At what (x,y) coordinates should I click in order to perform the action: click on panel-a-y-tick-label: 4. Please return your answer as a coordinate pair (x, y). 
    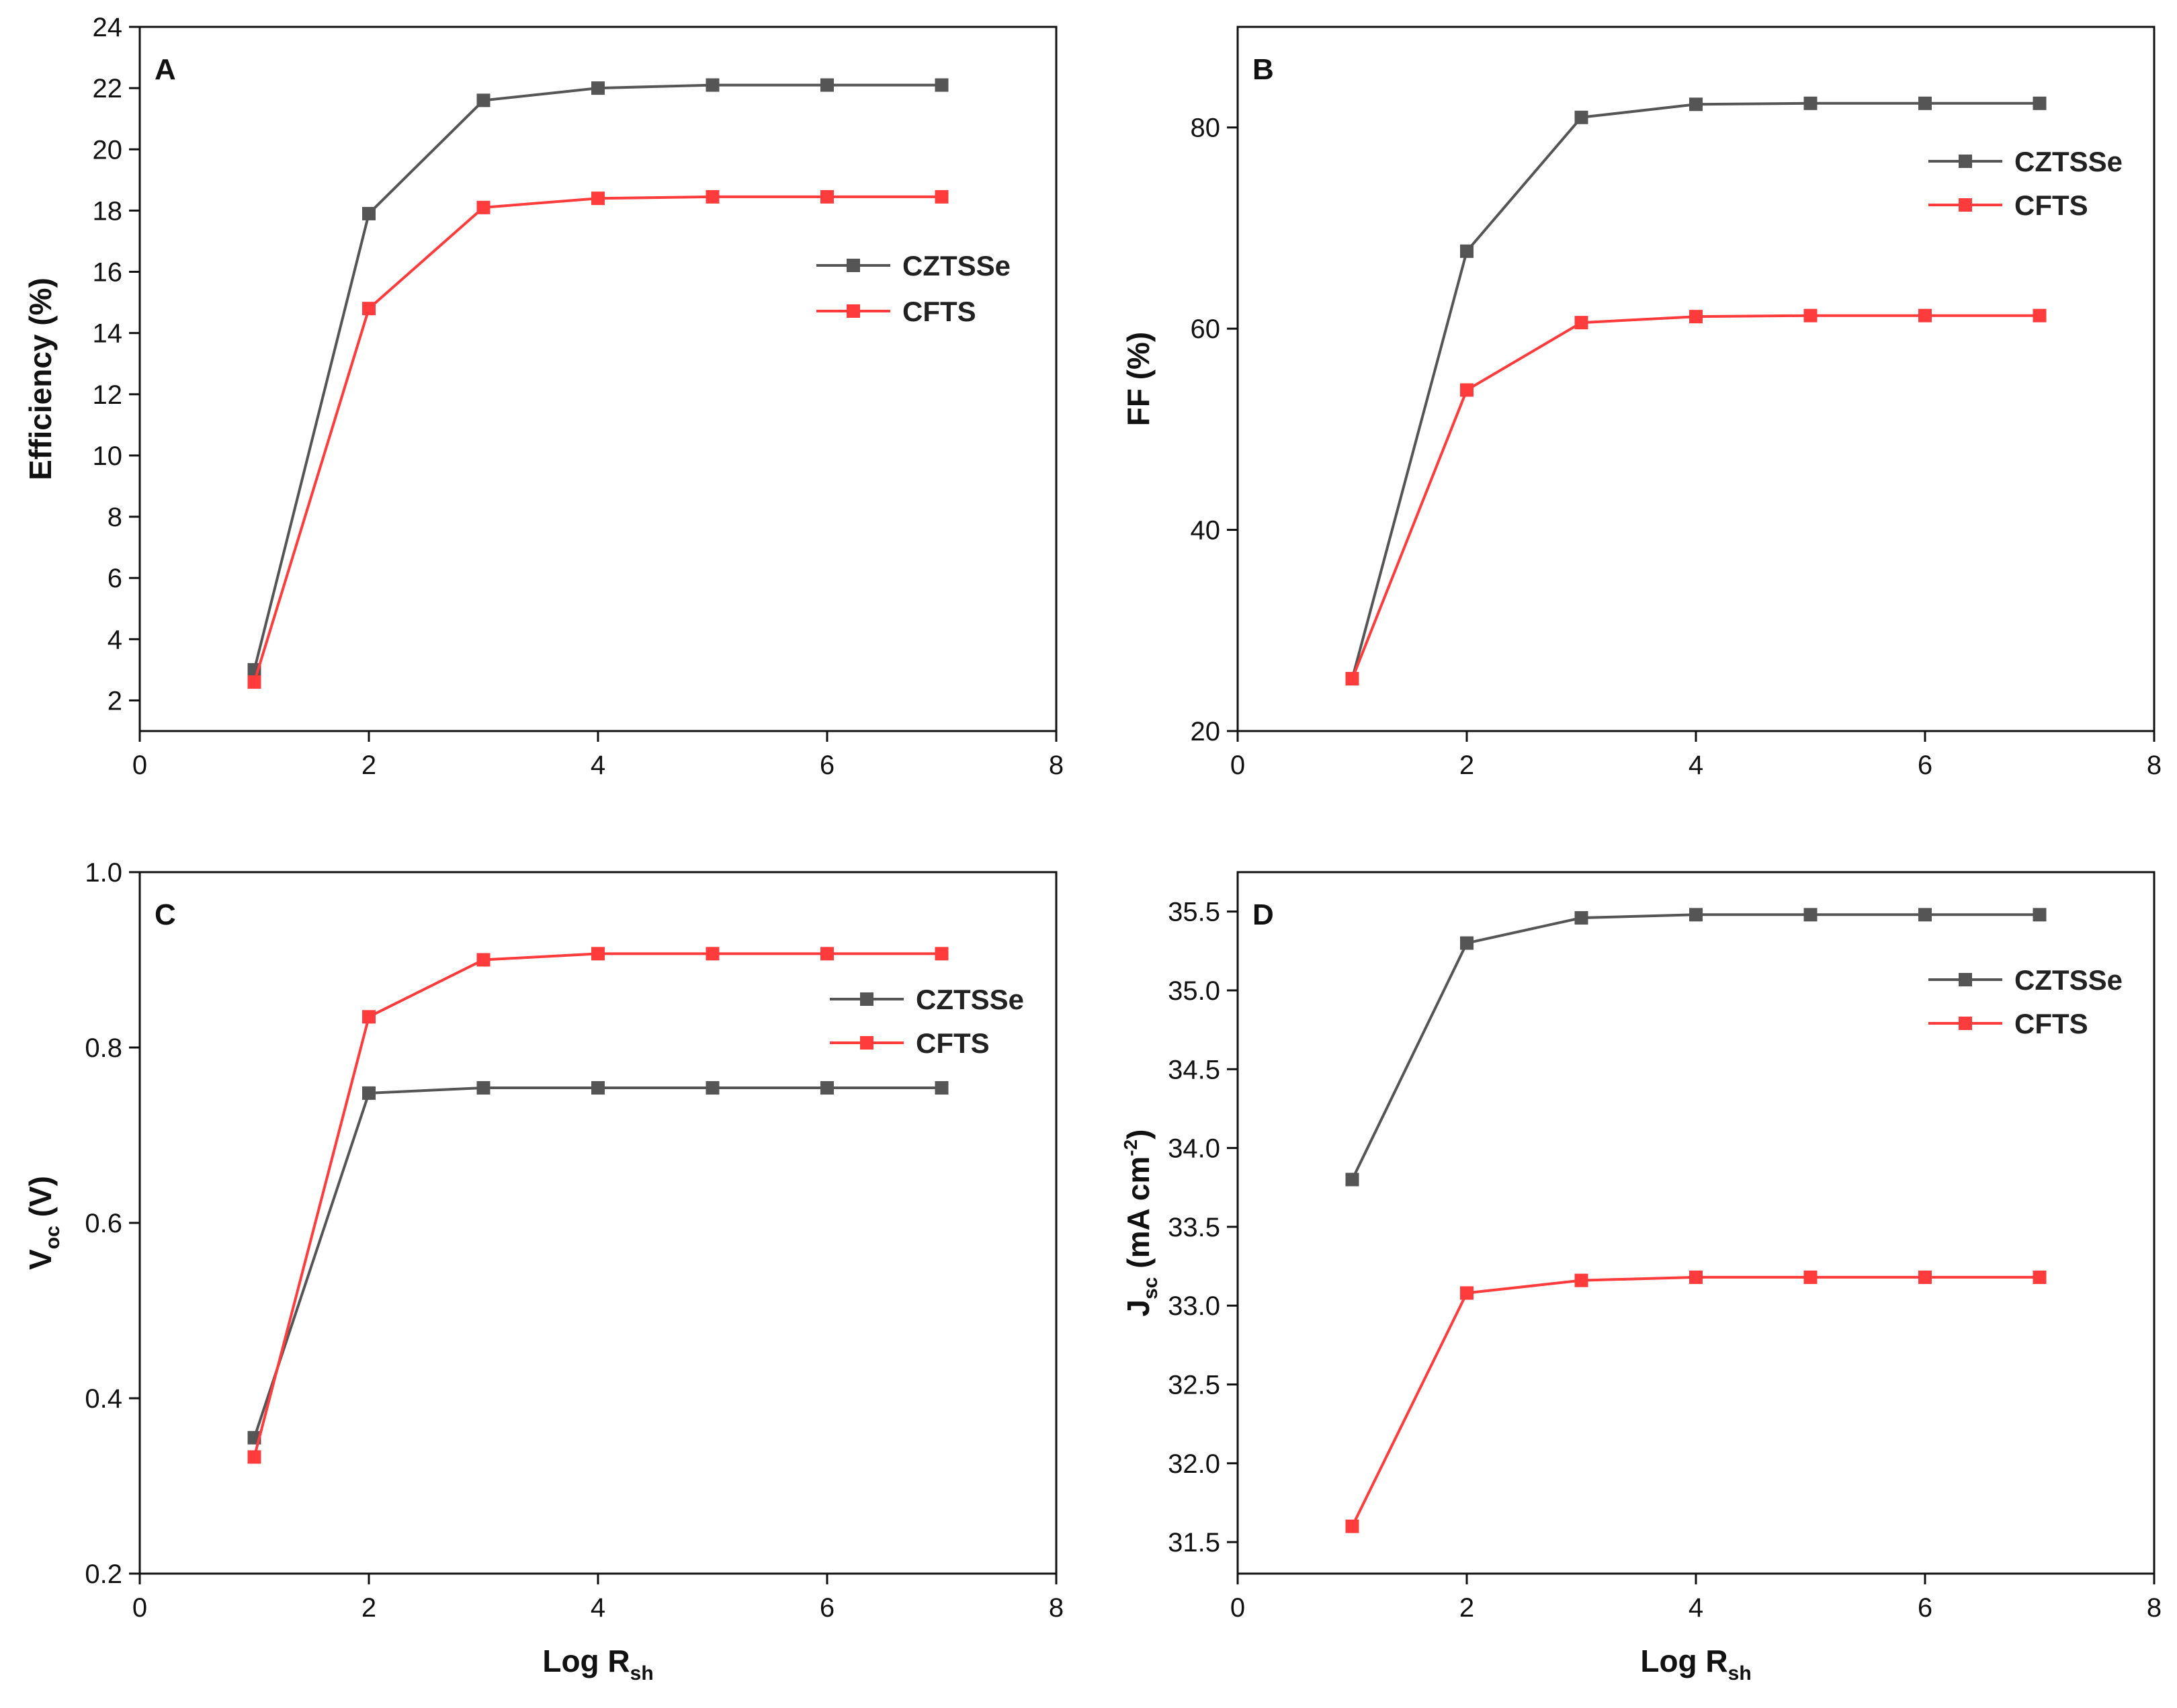
    Looking at the image, I should click on (115, 639).